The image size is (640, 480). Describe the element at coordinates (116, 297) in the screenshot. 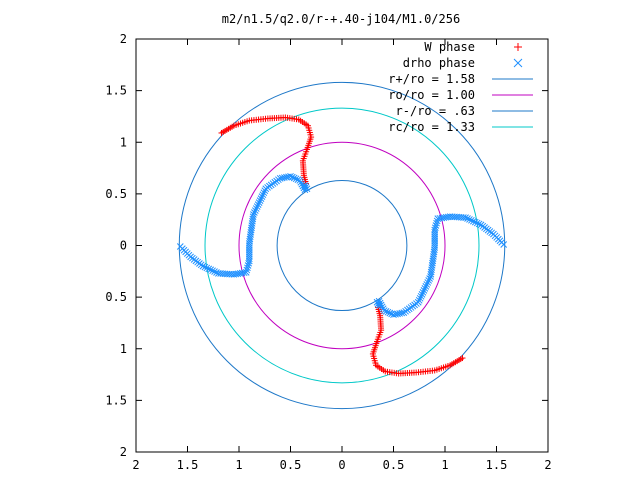

I see `y-tick-label: 0.5` at that location.